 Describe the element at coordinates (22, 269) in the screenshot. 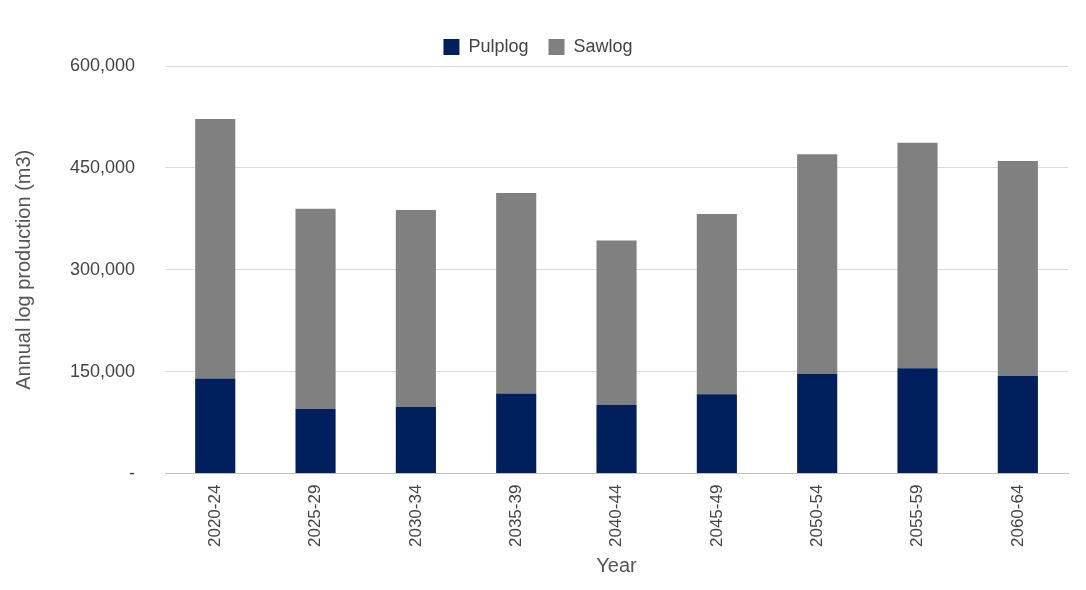

I see `y-axis-title: Annual log production (m3)` at that location.